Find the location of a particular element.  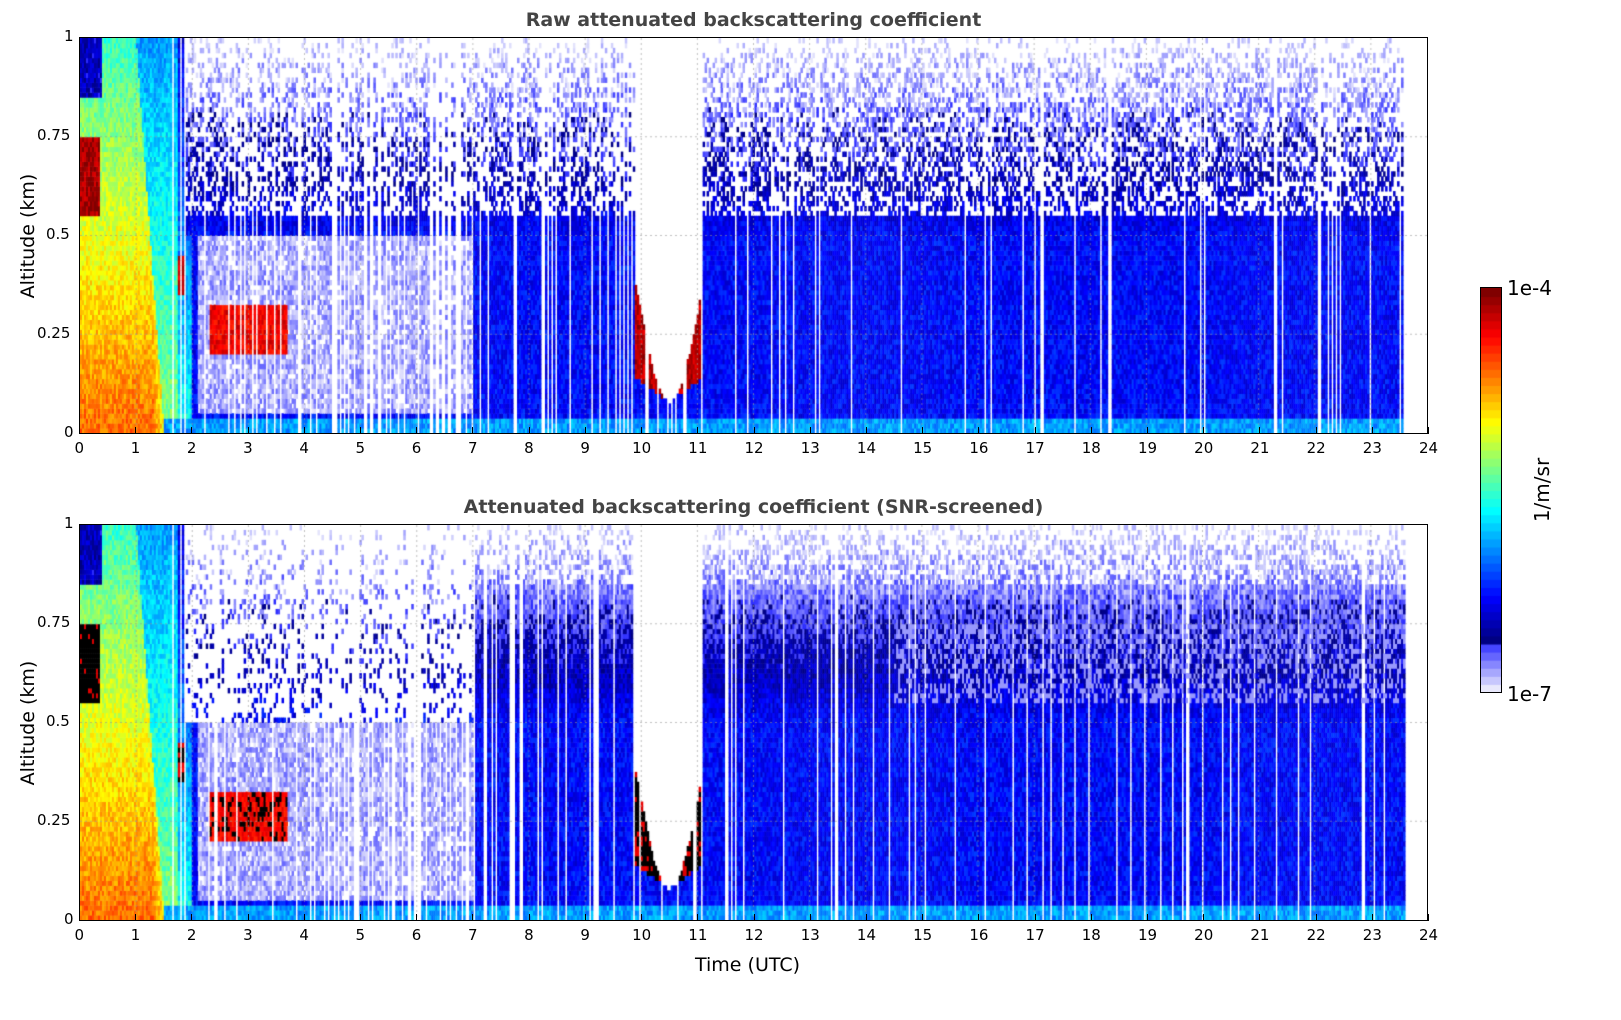

bottom-y-axis-label: Altitude (km) is located at coordinates (28, 723).